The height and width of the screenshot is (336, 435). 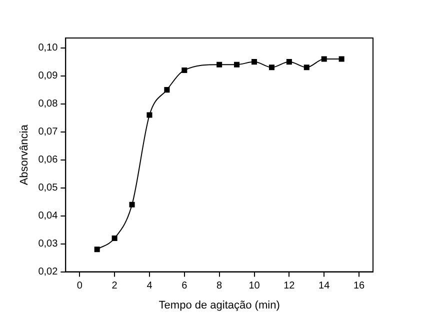 I want to click on x-tick-label: 6, so click(x=185, y=286).